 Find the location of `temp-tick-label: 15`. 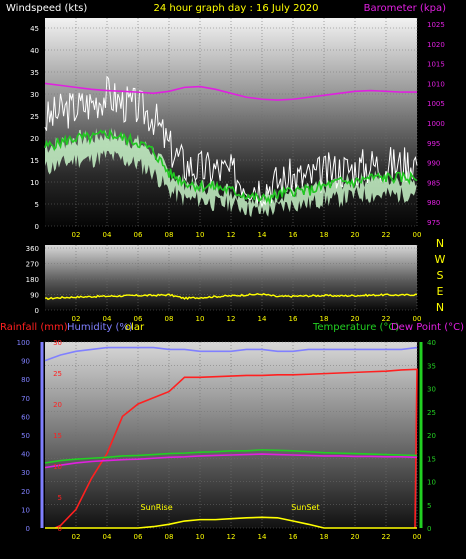

temp-tick-label: 15 is located at coordinates (431, 459).